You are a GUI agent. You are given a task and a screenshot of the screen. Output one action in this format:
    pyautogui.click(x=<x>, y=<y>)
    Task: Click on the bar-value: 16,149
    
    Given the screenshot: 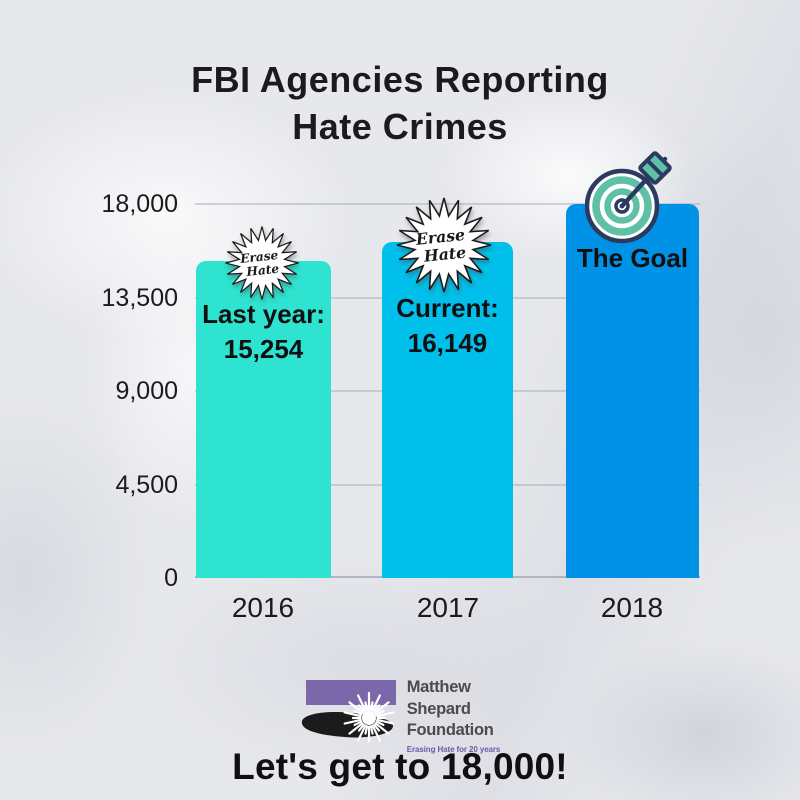 What is the action you would take?
    pyautogui.click(x=447, y=343)
    